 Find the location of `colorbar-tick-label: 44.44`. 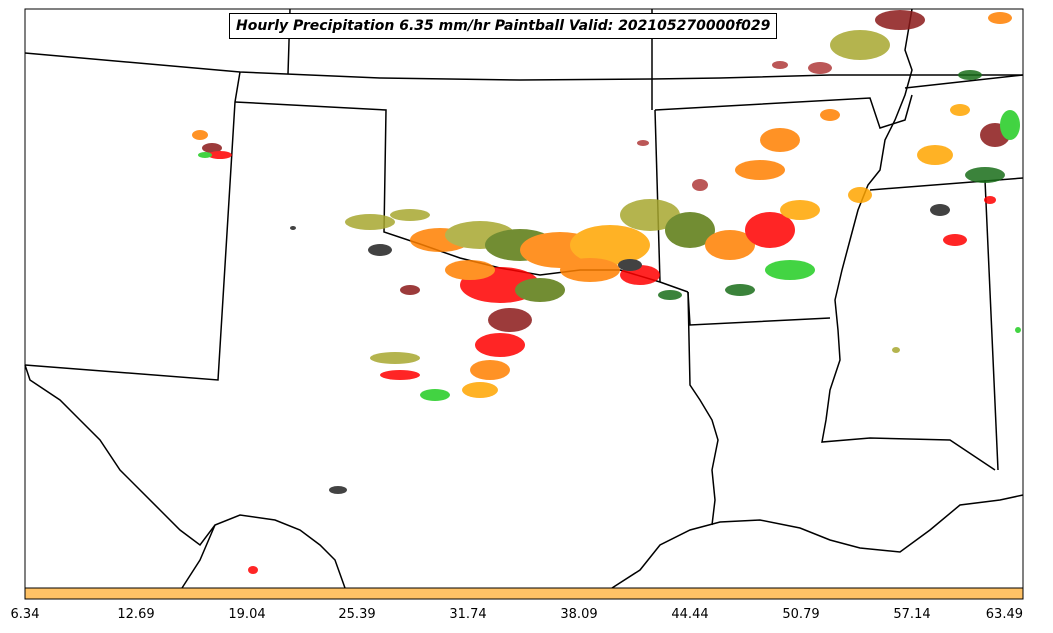

colorbar-tick-label: 44.44 is located at coordinates (690, 614).